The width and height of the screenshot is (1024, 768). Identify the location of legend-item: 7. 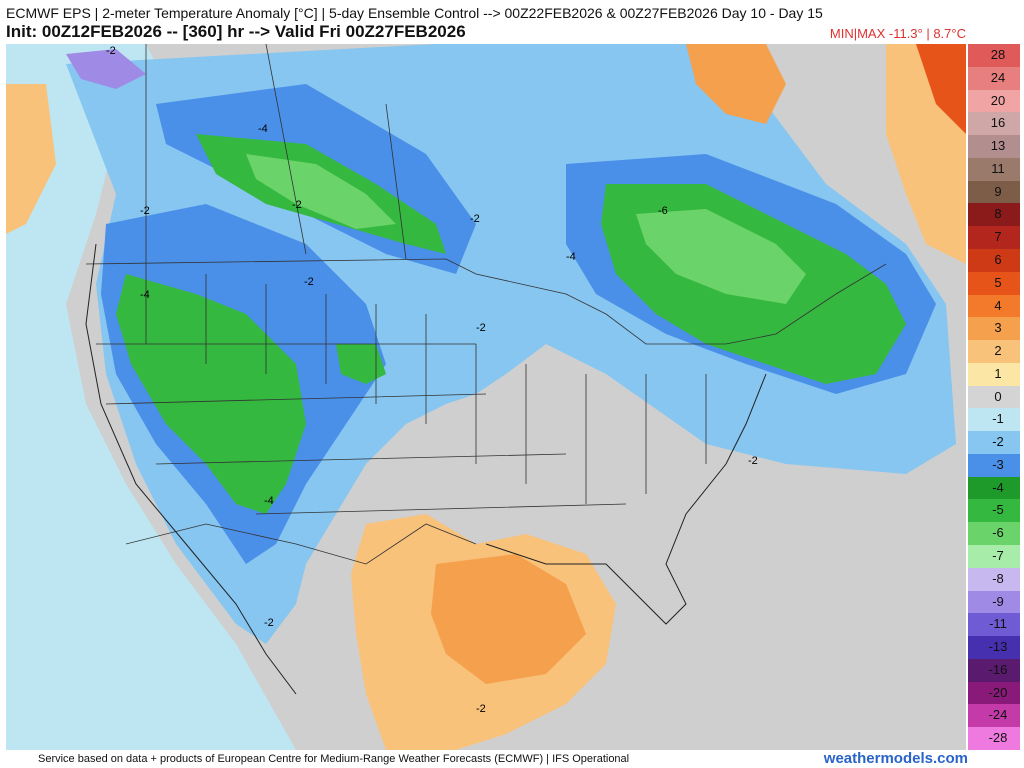
(994, 237).